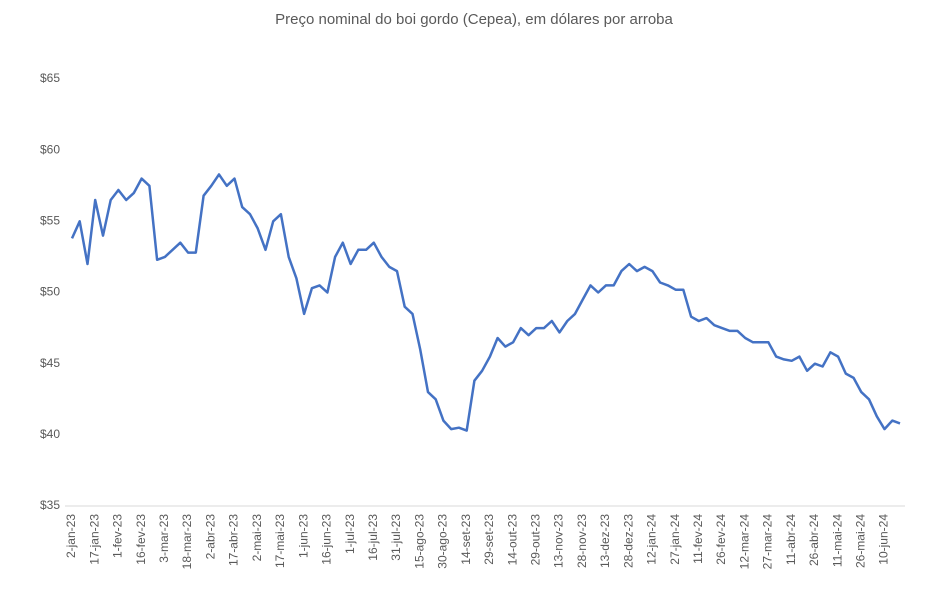 The width and height of the screenshot is (949, 590). Describe the element at coordinates (50, 221) in the screenshot. I see `y-tick-label: $55` at that location.